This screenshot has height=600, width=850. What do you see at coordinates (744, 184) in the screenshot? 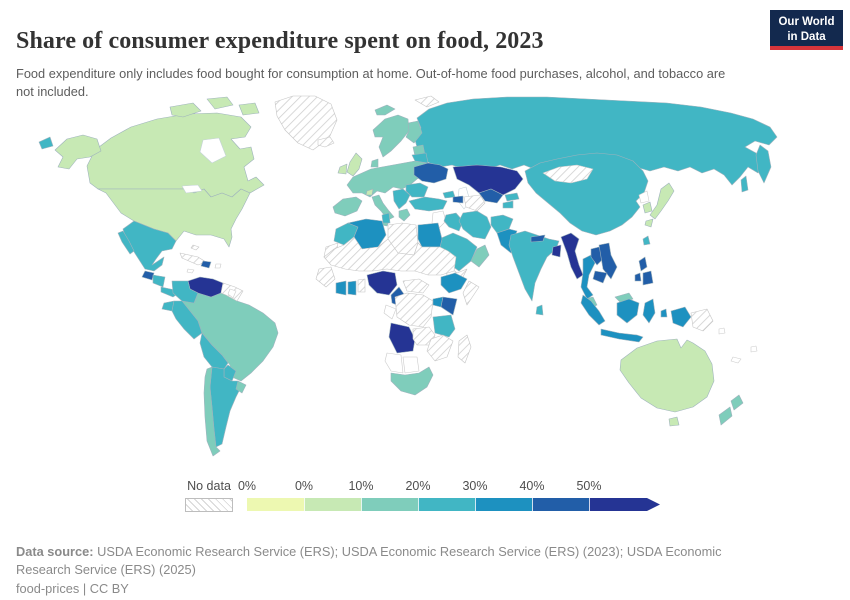
I see `country-russia-sakhalin` at bounding box center [744, 184].